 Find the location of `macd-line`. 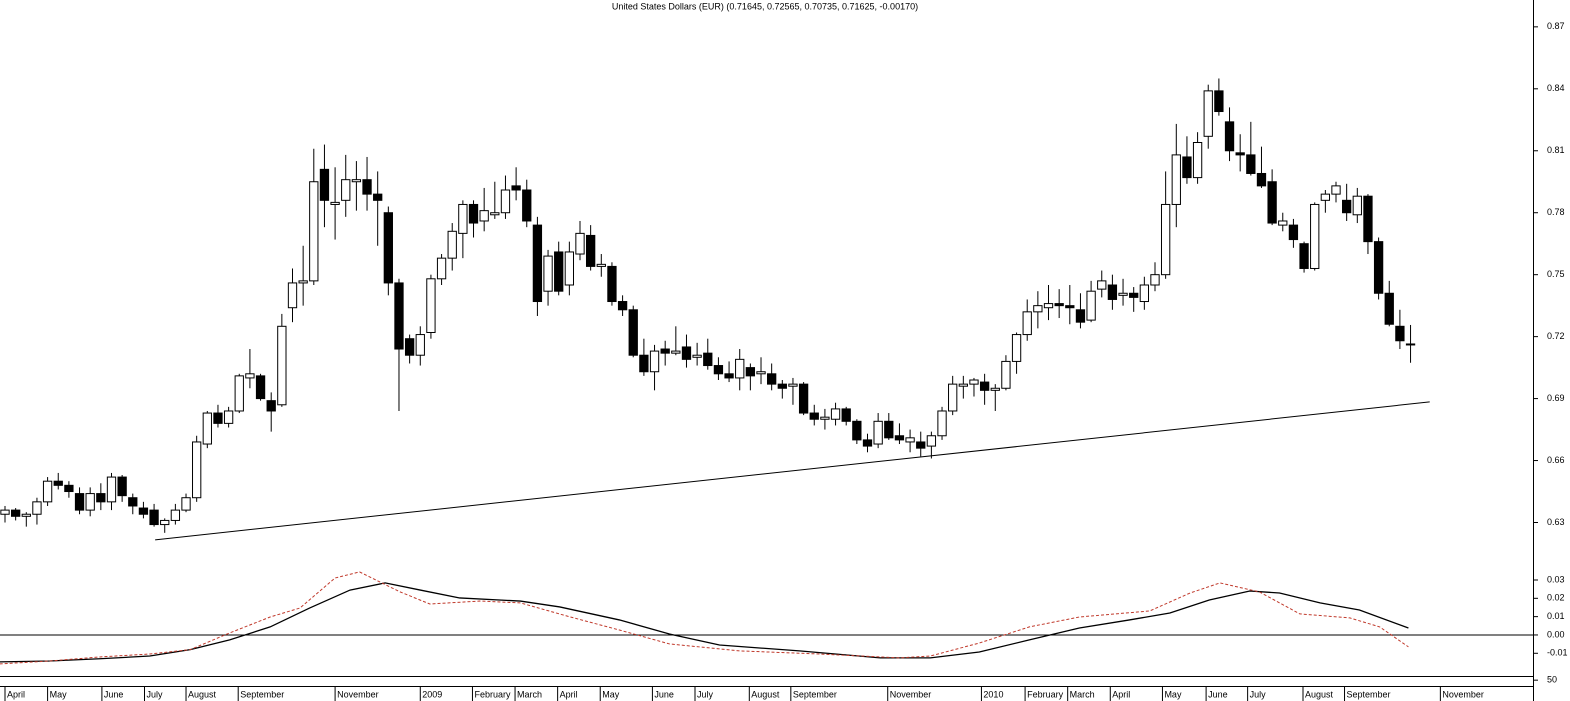

macd-line is located at coordinates (704, 618).